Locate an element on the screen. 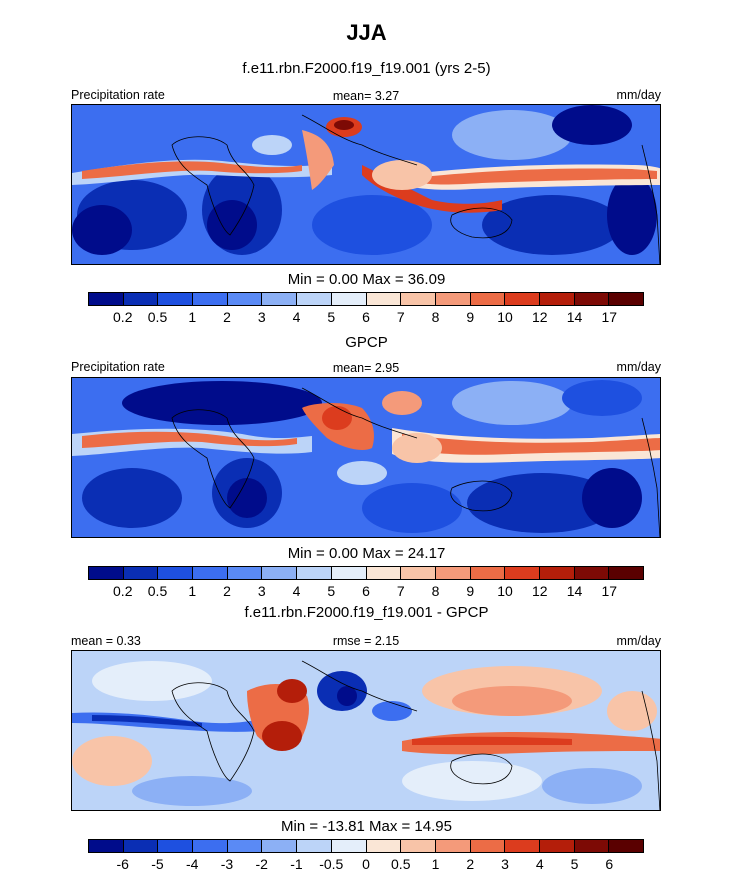 This screenshot has height=883, width=733. panel-1-colorbar-tick-label: 8 is located at coordinates (435, 317).